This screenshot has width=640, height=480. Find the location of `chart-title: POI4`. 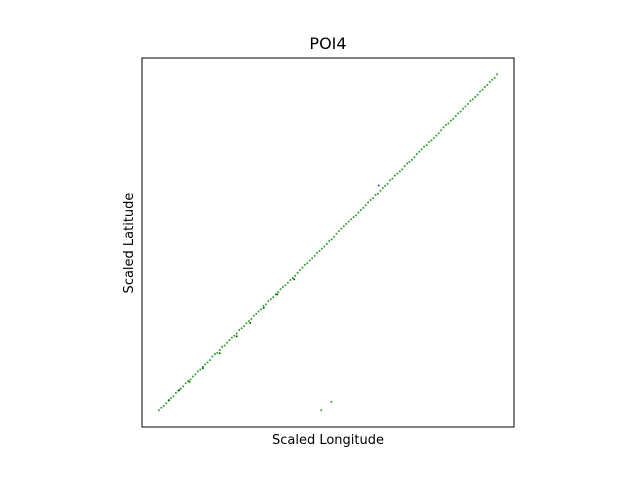

chart-title: POI4 is located at coordinates (327, 43).